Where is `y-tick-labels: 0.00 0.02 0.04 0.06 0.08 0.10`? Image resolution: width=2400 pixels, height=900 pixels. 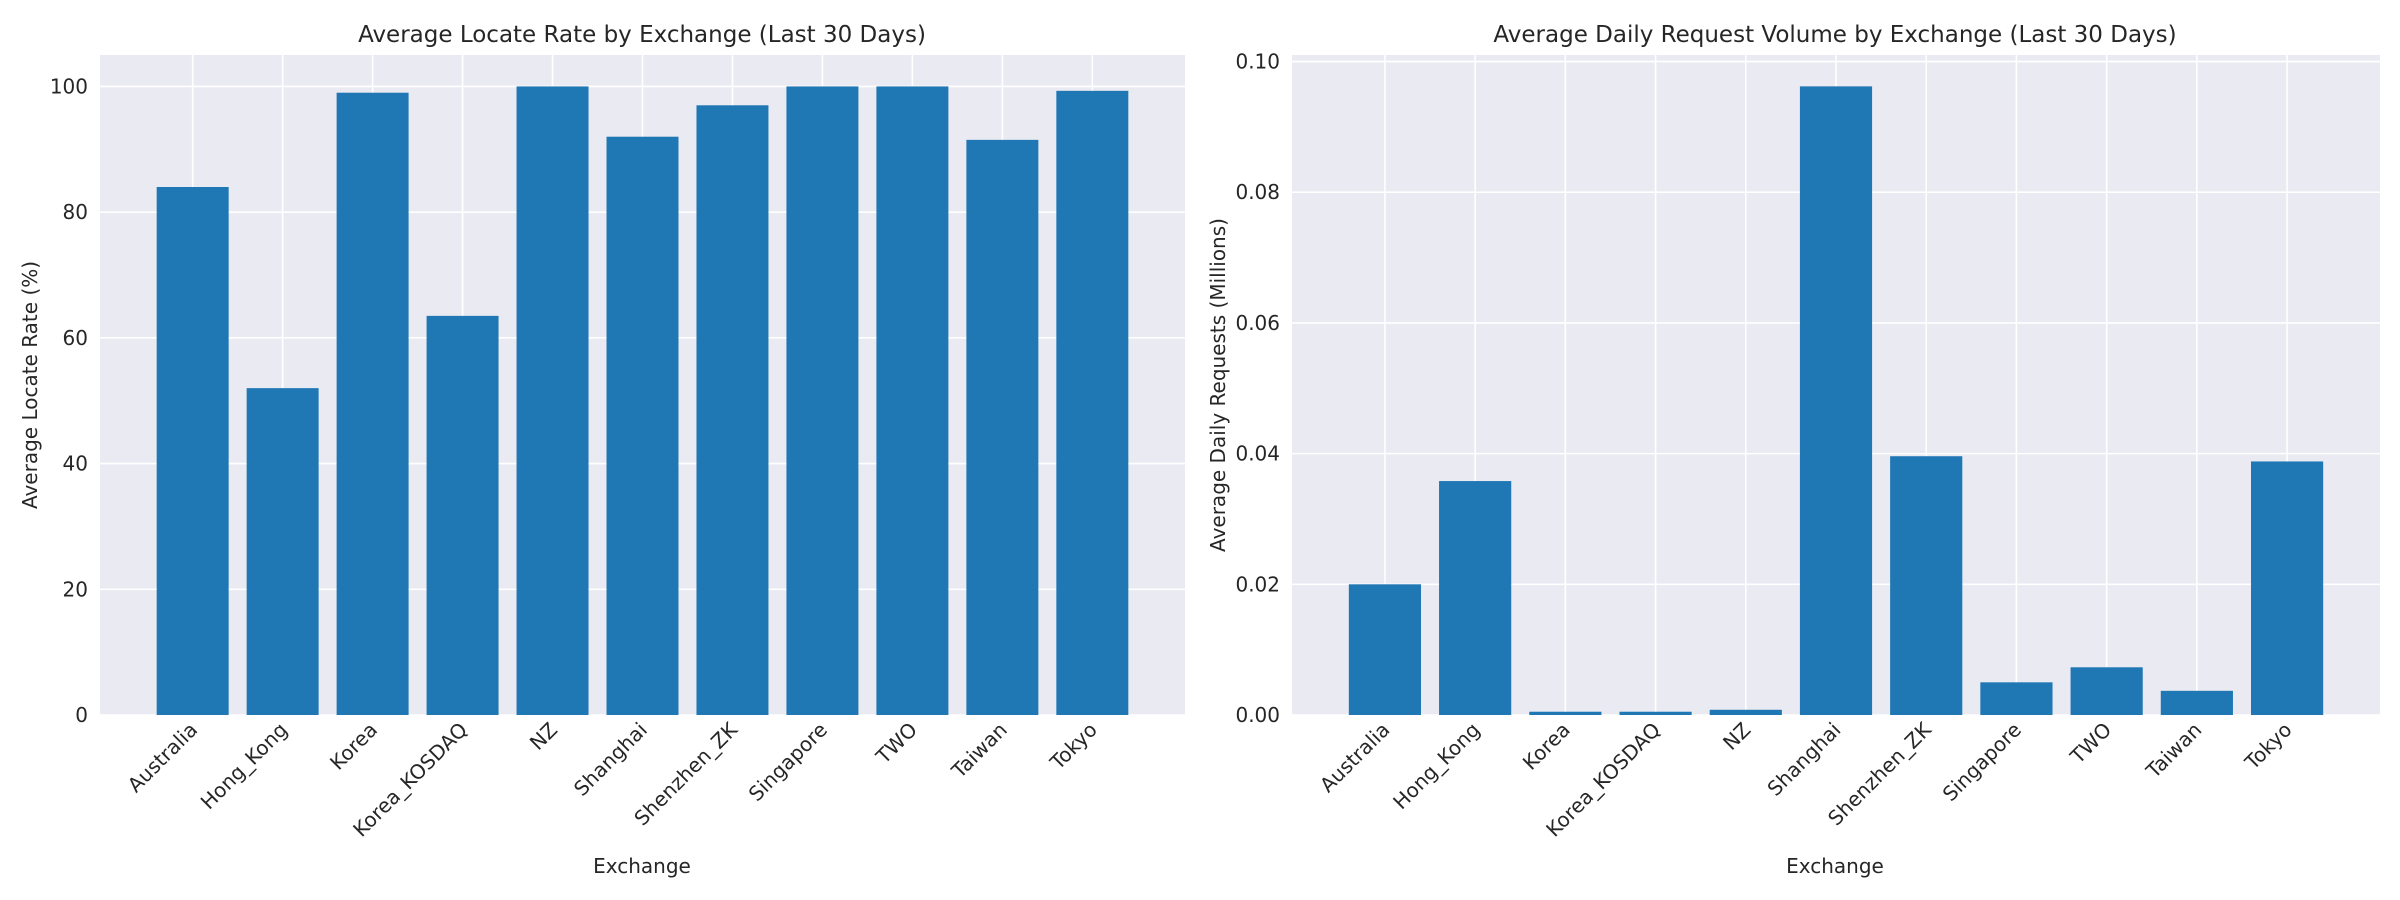
y-tick-labels: 0.00 0.02 0.04 0.06 0.08 0.10 is located at coordinates (1257, 388).